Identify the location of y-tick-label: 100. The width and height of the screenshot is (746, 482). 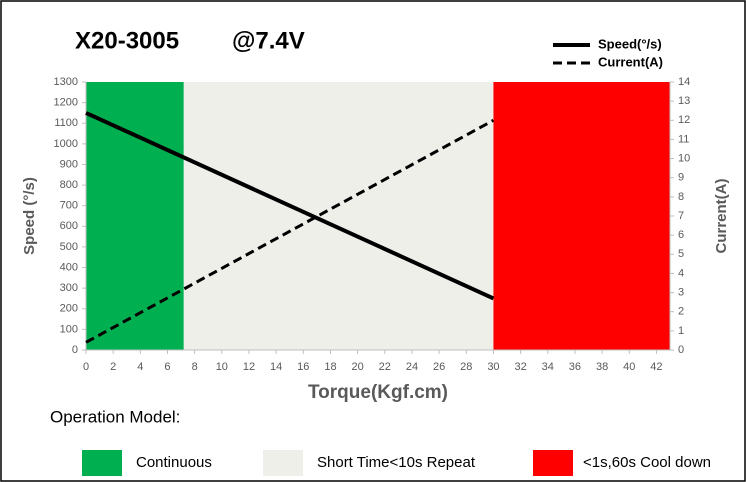
(69, 329).